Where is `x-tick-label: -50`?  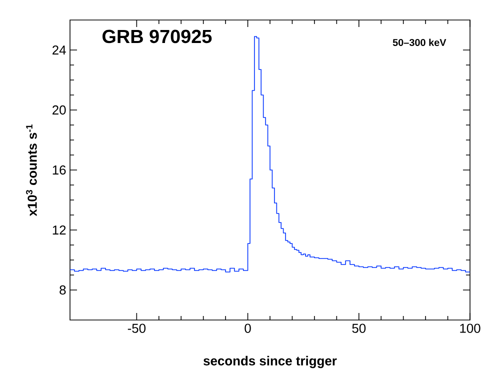
x-tick-label: -50 is located at coordinates (137, 328).